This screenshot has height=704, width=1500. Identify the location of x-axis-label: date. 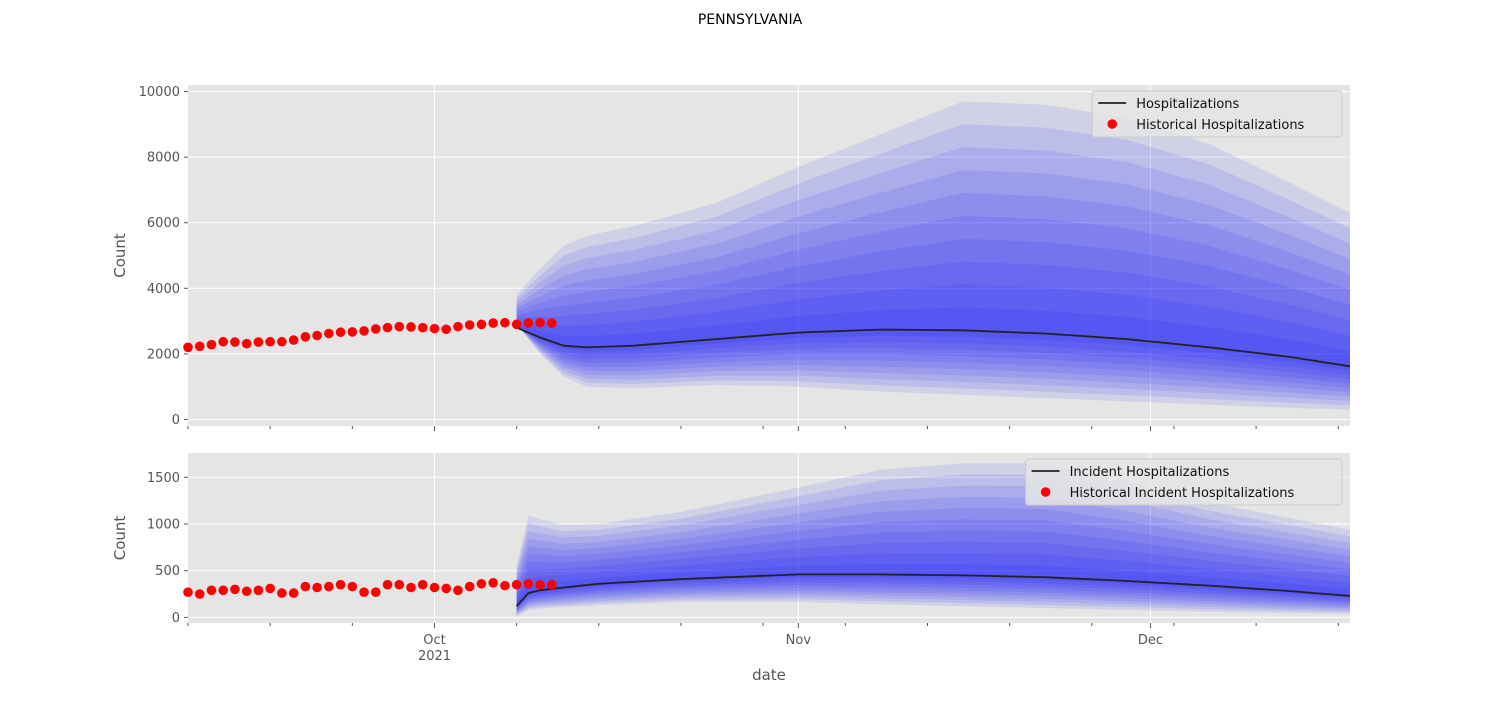
(769, 675).